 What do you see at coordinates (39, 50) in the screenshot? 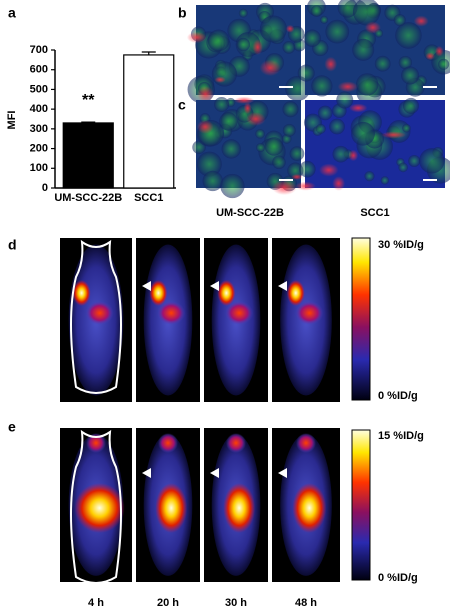
I see `y-tick-label: 700` at bounding box center [39, 50].